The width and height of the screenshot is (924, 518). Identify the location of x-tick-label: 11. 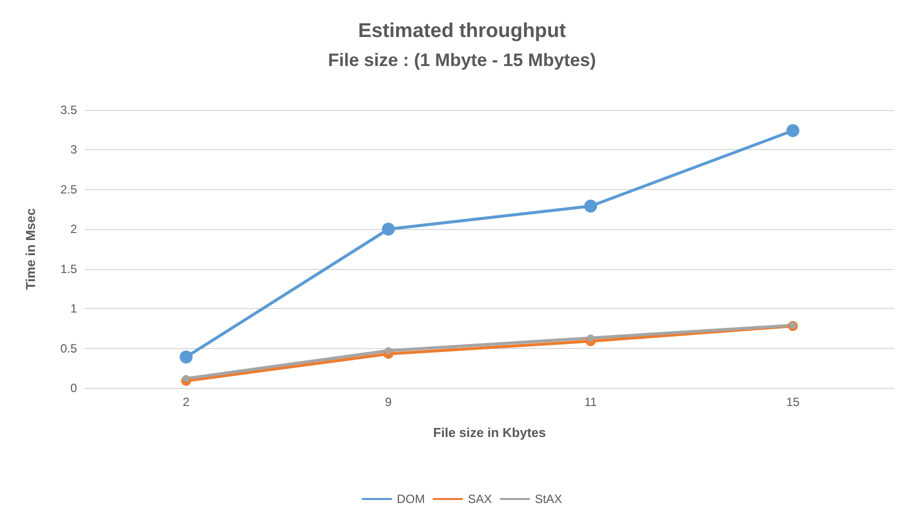
(591, 402).